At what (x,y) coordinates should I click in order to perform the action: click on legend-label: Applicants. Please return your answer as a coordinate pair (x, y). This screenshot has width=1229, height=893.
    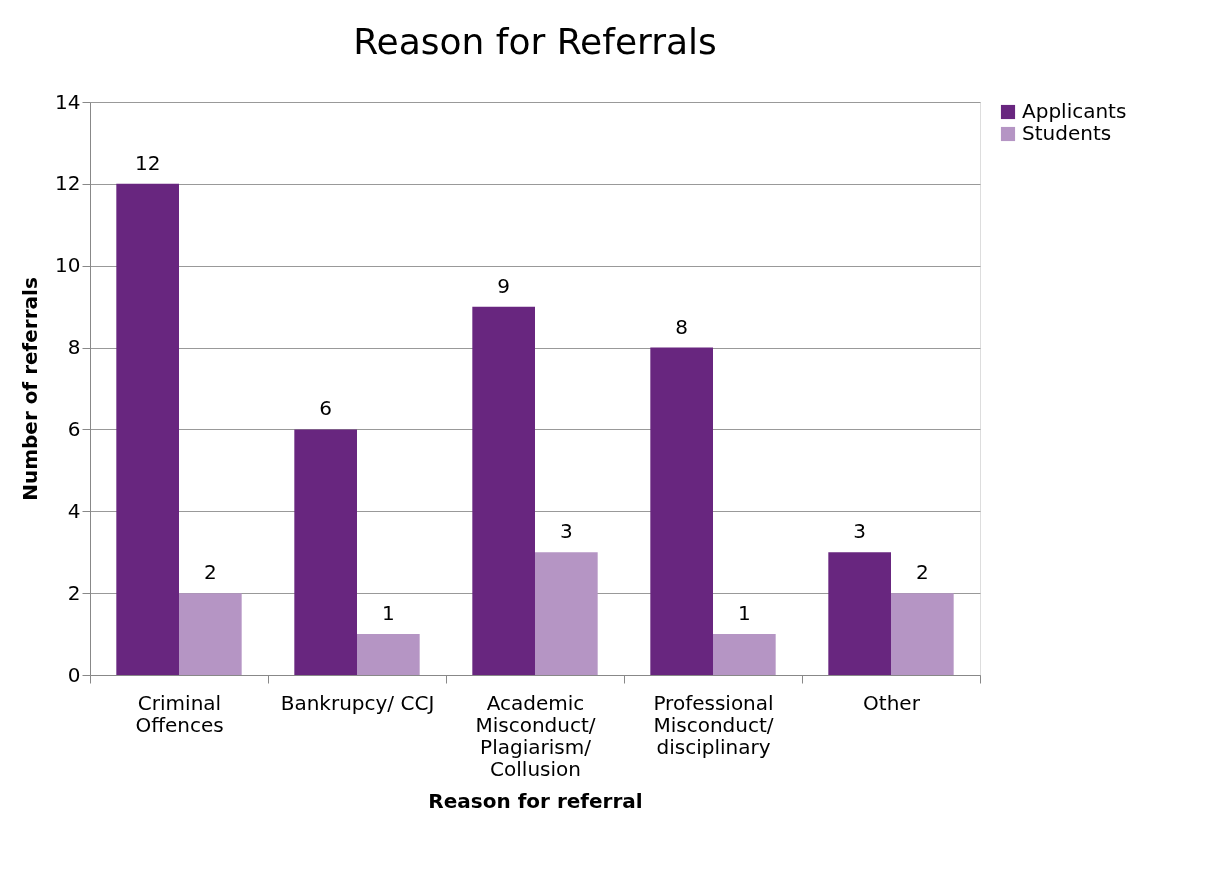
    Looking at the image, I should click on (1074, 111).